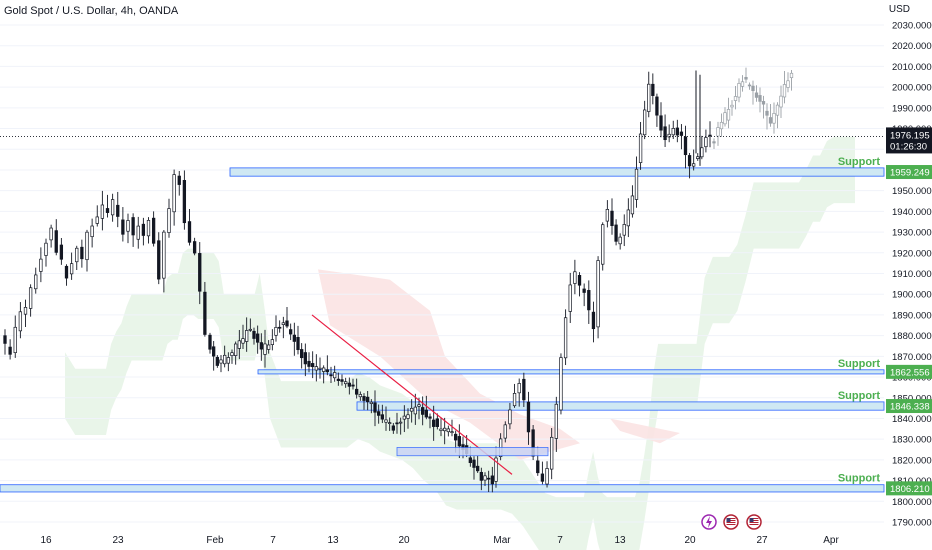 The image size is (932, 550). What do you see at coordinates (910, 173) in the screenshot?
I see `support-price-value: 1959.249` at bounding box center [910, 173].